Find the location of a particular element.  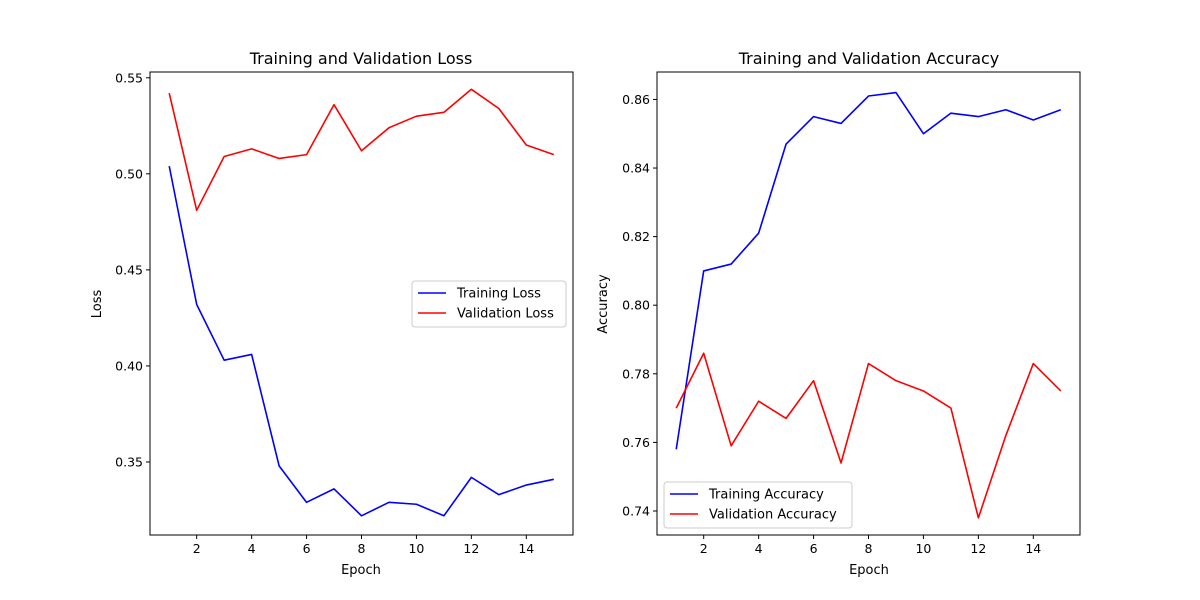

loss-legend-box is located at coordinates (489, 304).